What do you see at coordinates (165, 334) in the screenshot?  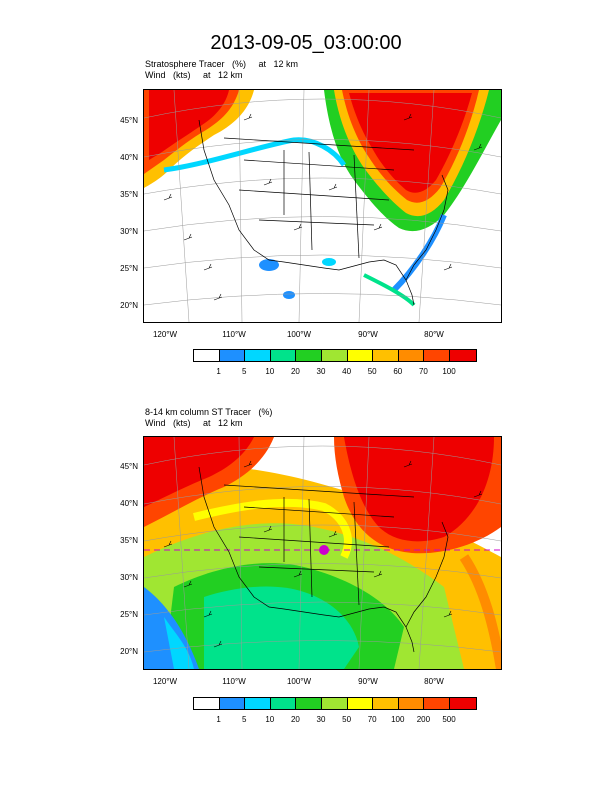 I see `panel1-lon-tick-120w: 120°W` at bounding box center [165, 334].